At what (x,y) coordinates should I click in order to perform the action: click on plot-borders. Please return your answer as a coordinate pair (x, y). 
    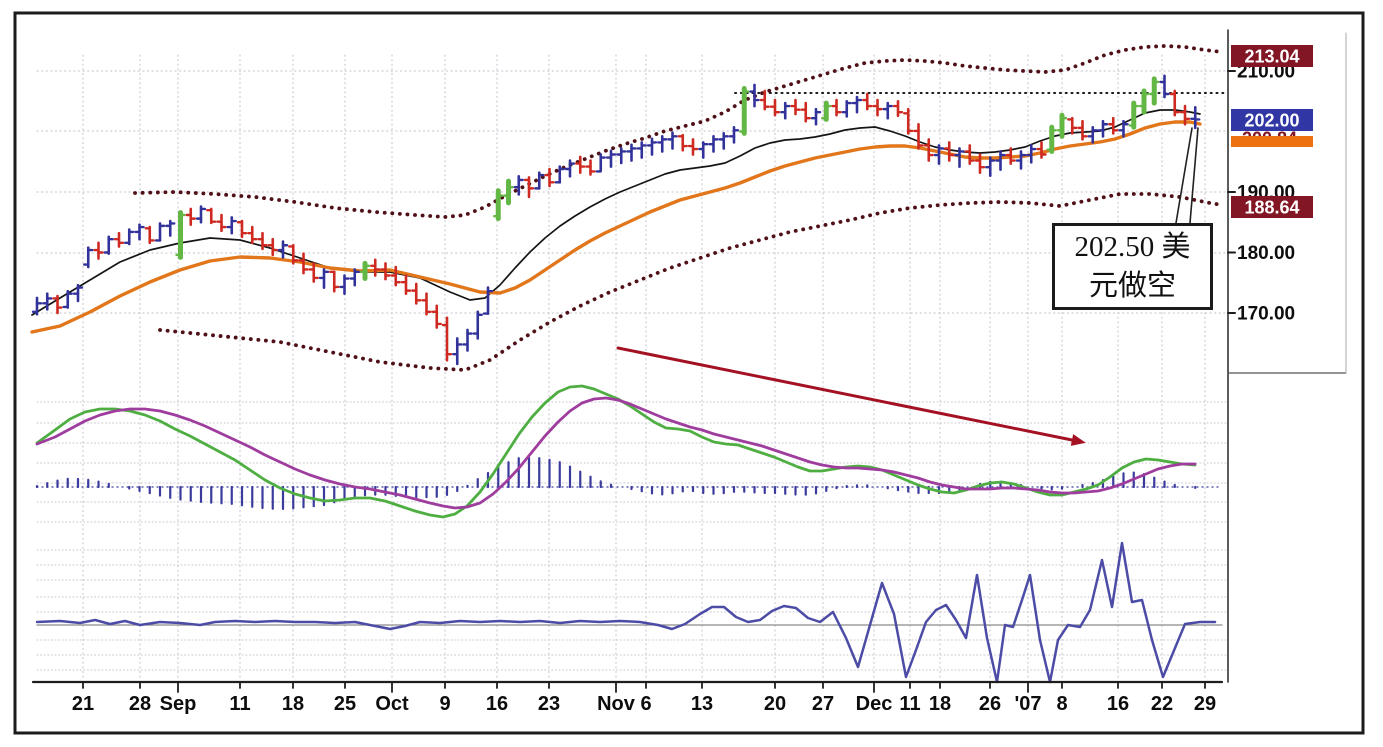
    Looking at the image, I should click on (1287, 356).